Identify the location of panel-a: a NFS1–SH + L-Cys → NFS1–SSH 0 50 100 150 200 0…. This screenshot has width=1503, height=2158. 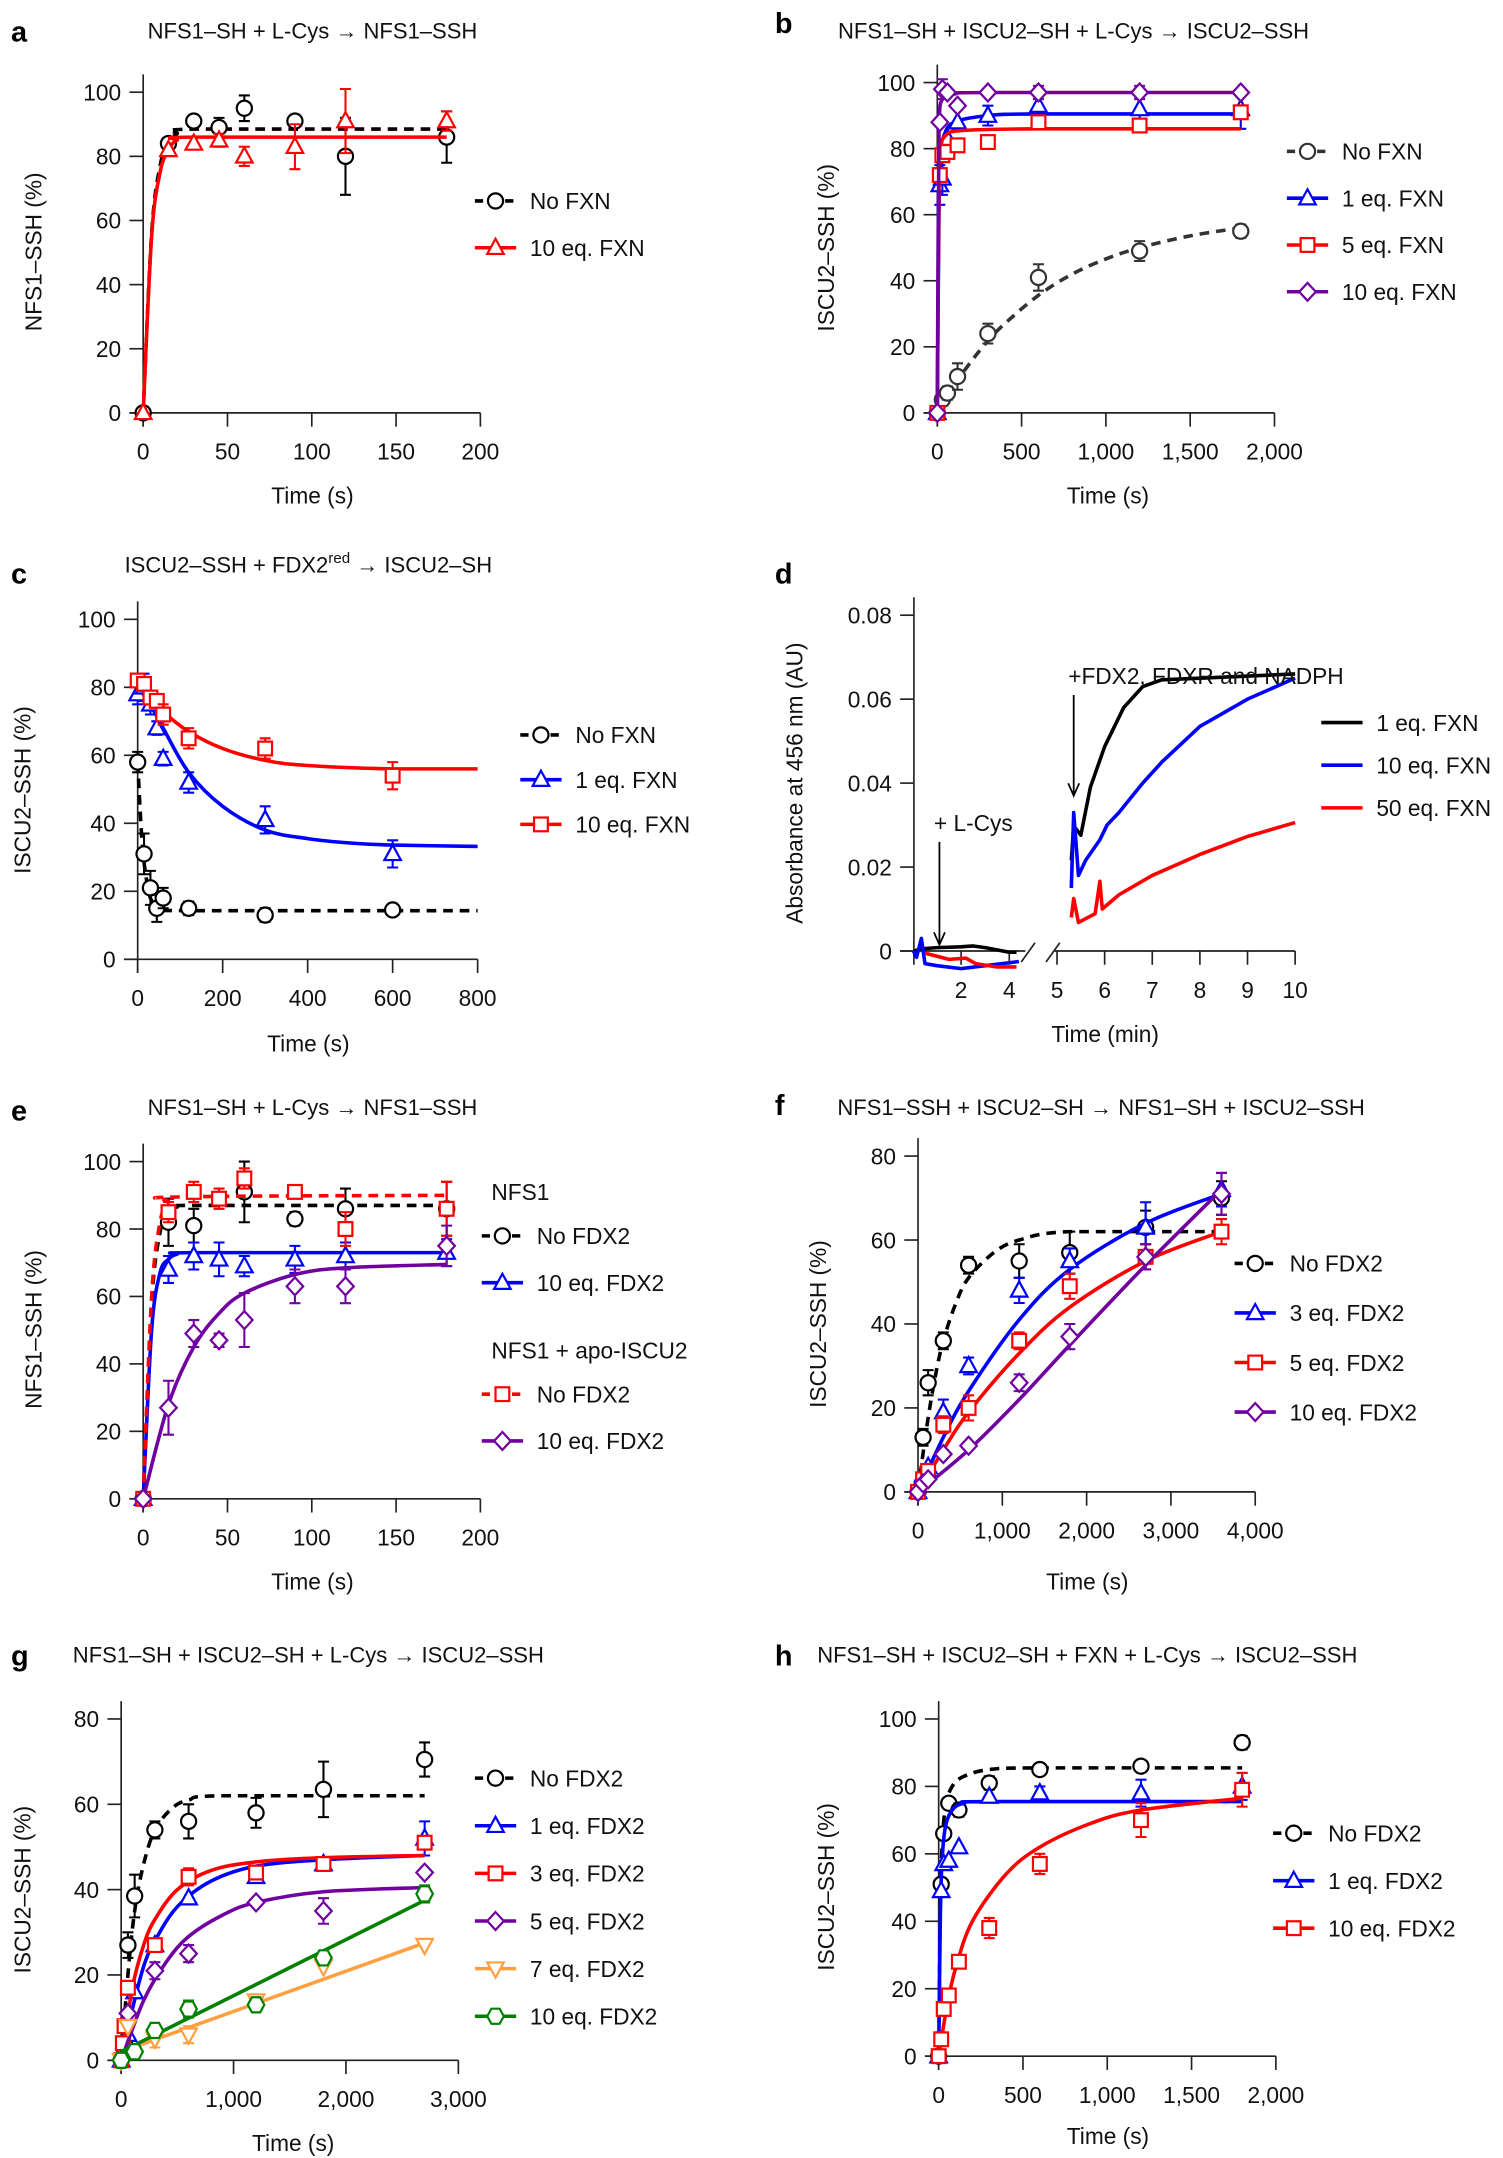
(328, 262).